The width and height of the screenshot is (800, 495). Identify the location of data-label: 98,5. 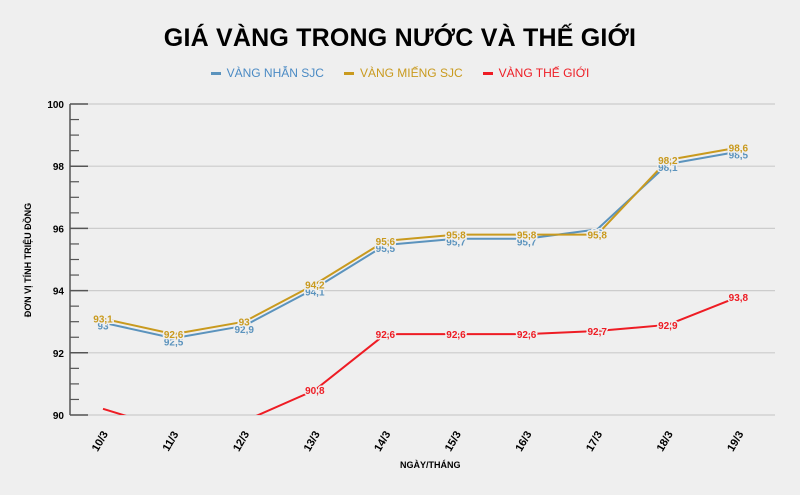
(739, 156).